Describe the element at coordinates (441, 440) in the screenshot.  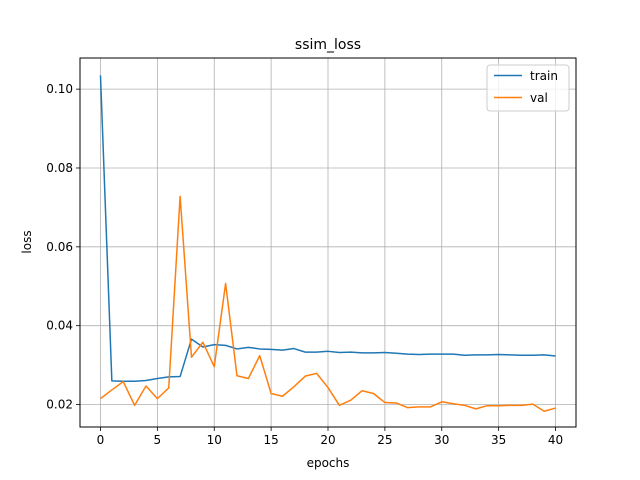
I see `x-tick-label: 30` at that location.